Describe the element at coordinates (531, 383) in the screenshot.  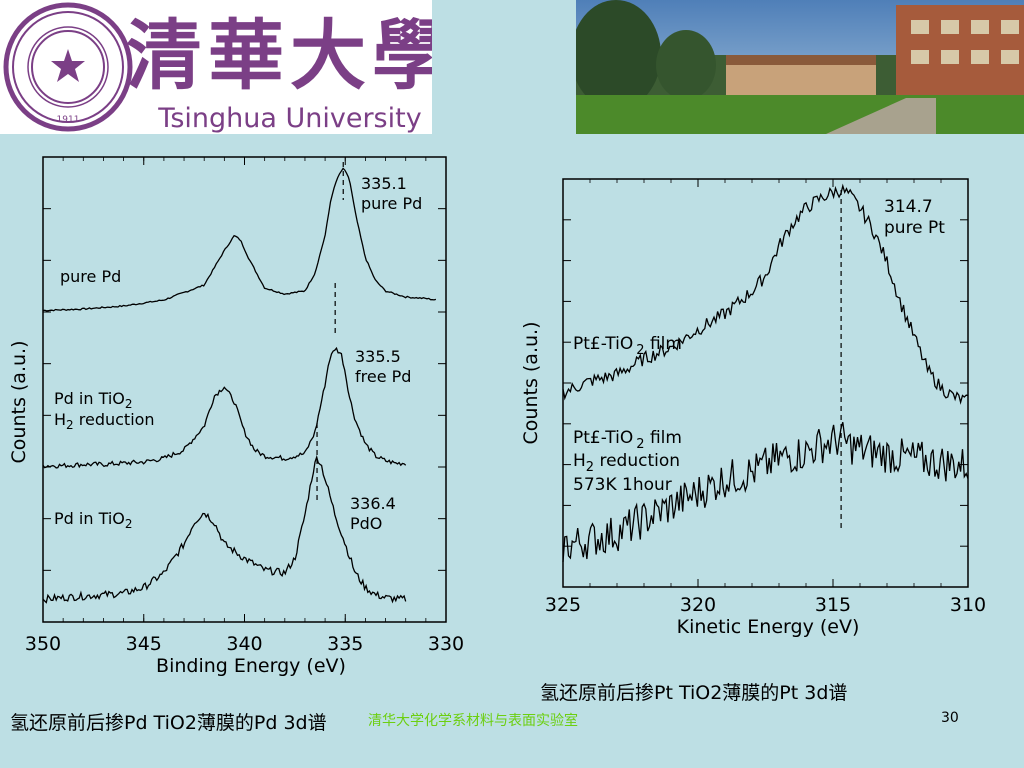
I see `right-y-axis-label: Counts (a.u.)` at that location.